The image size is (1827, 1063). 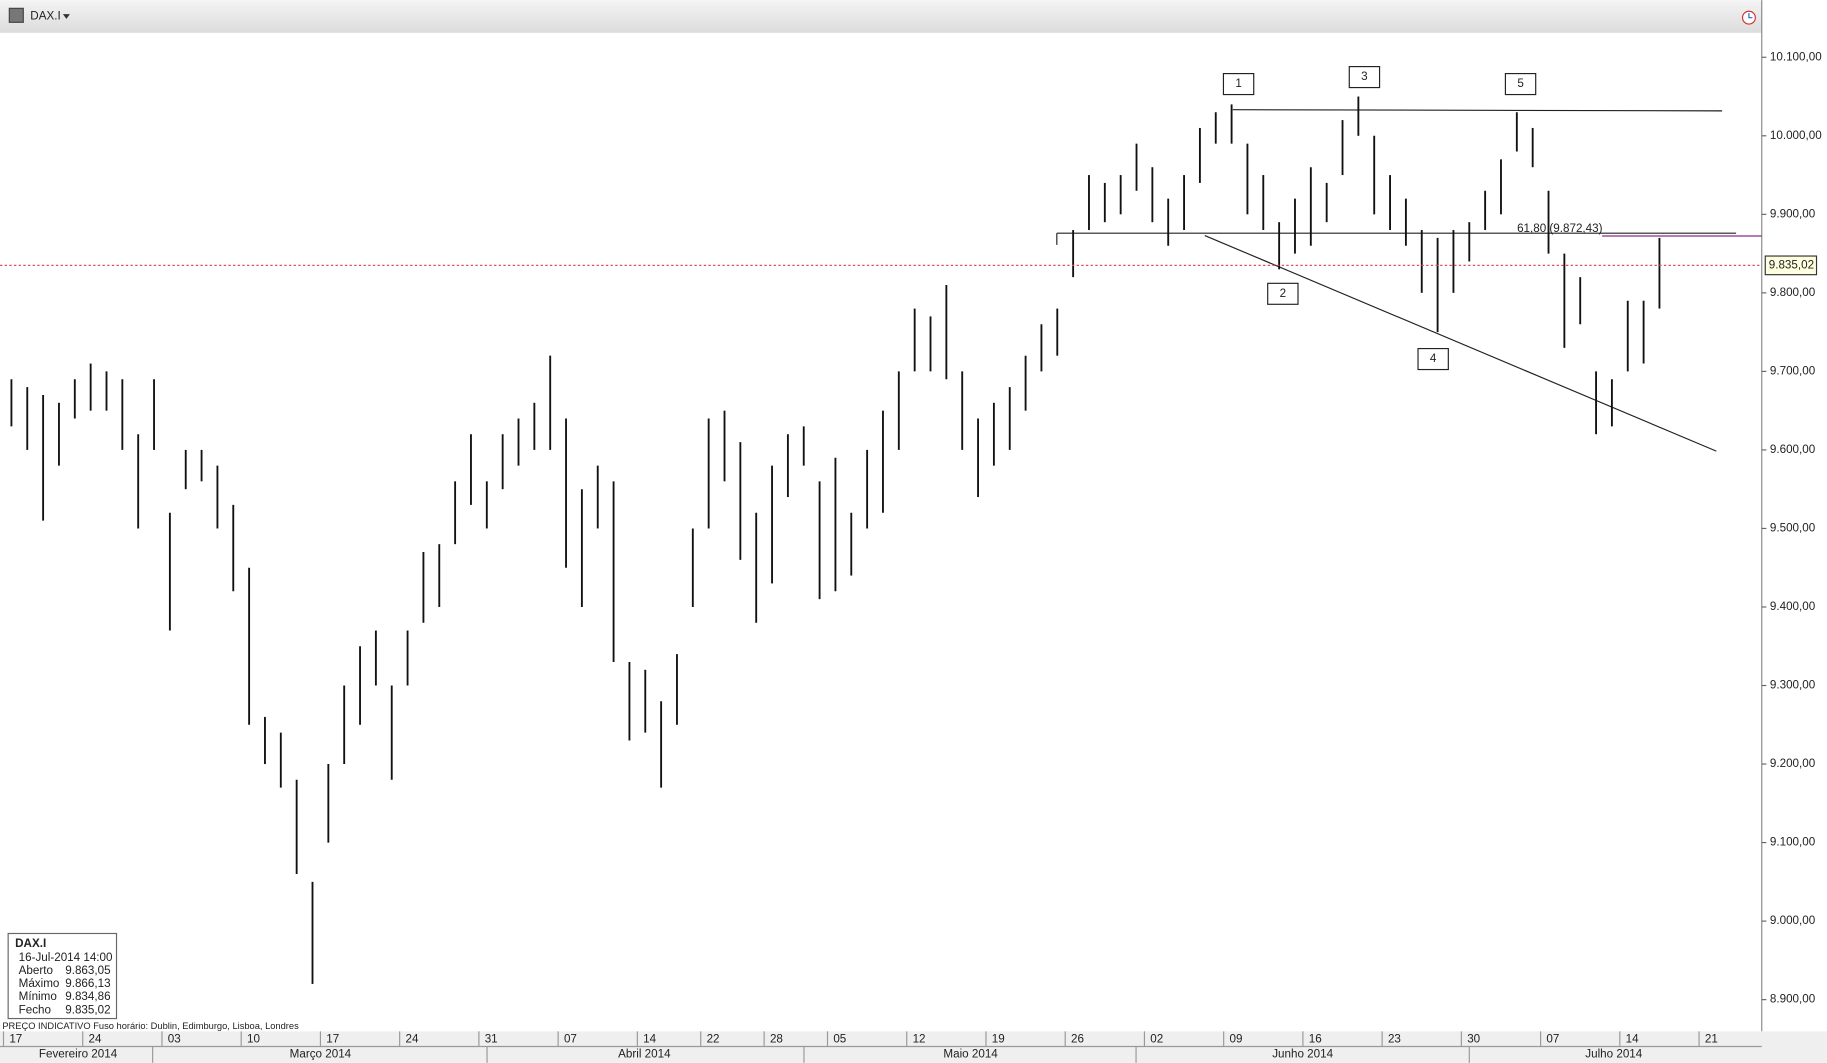 I want to click on y-tick-label: 9.200,00, so click(x=1793, y=763).